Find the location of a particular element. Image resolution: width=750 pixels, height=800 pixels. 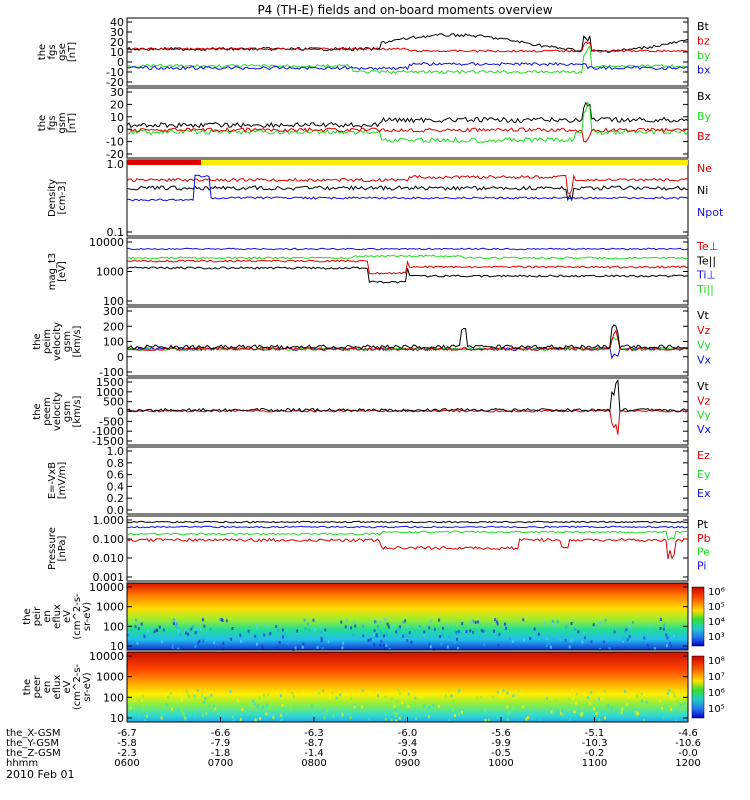

y-axis-label: [nPa] is located at coordinates (62, 548).